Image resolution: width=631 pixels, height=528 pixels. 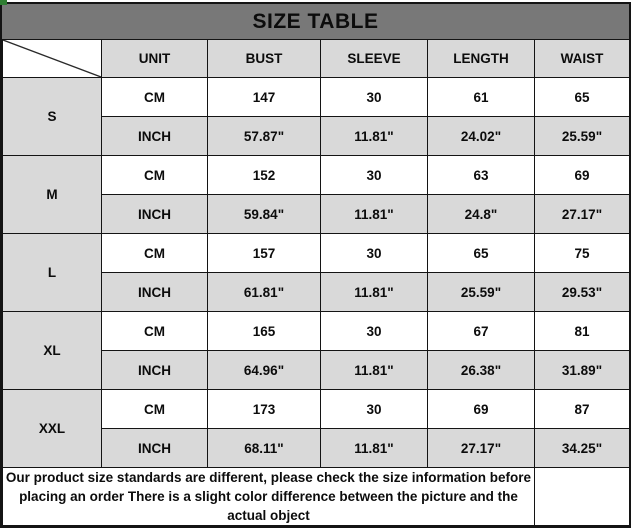 What do you see at coordinates (481, 331) in the screenshot?
I see `cell-xl-cm-length: 67` at bounding box center [481, 331].